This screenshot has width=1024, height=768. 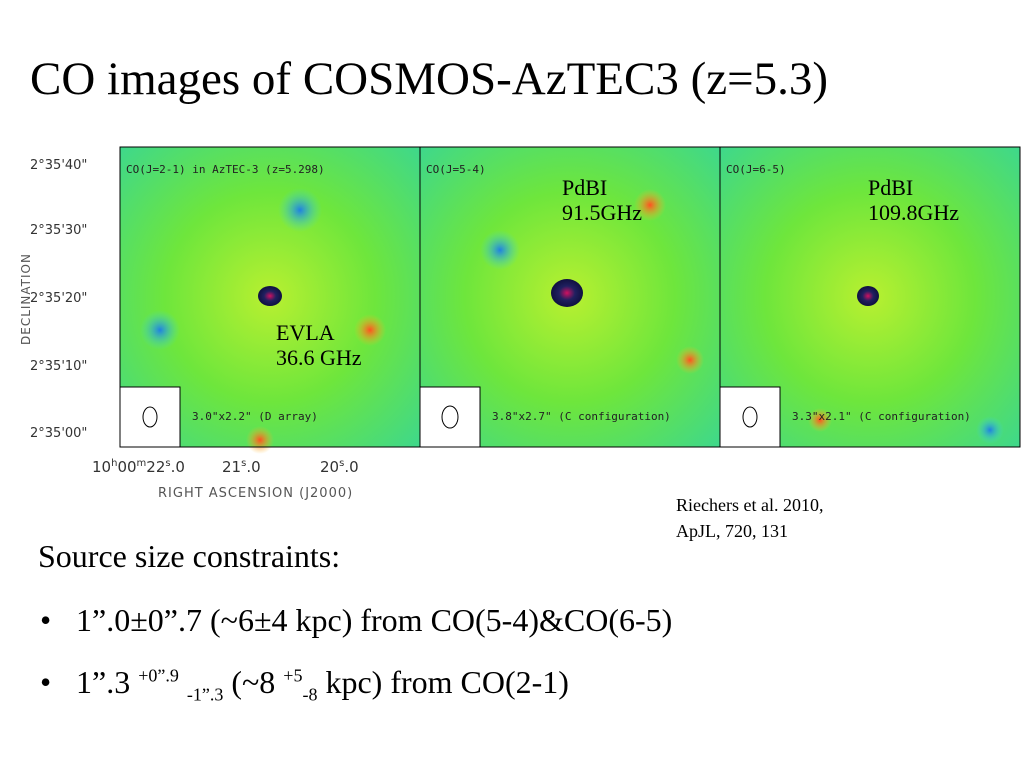 I want to click on y-tick-label: 2°35'30", so click(x=59, y=230).